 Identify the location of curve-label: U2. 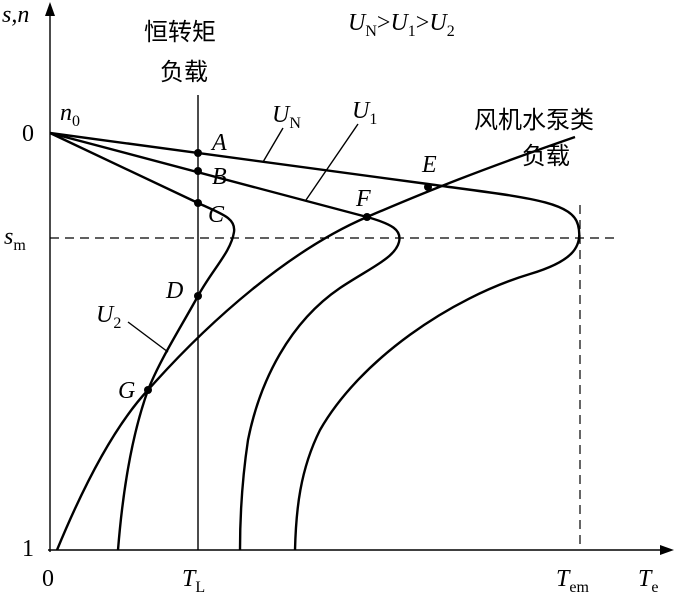
(108, 317).